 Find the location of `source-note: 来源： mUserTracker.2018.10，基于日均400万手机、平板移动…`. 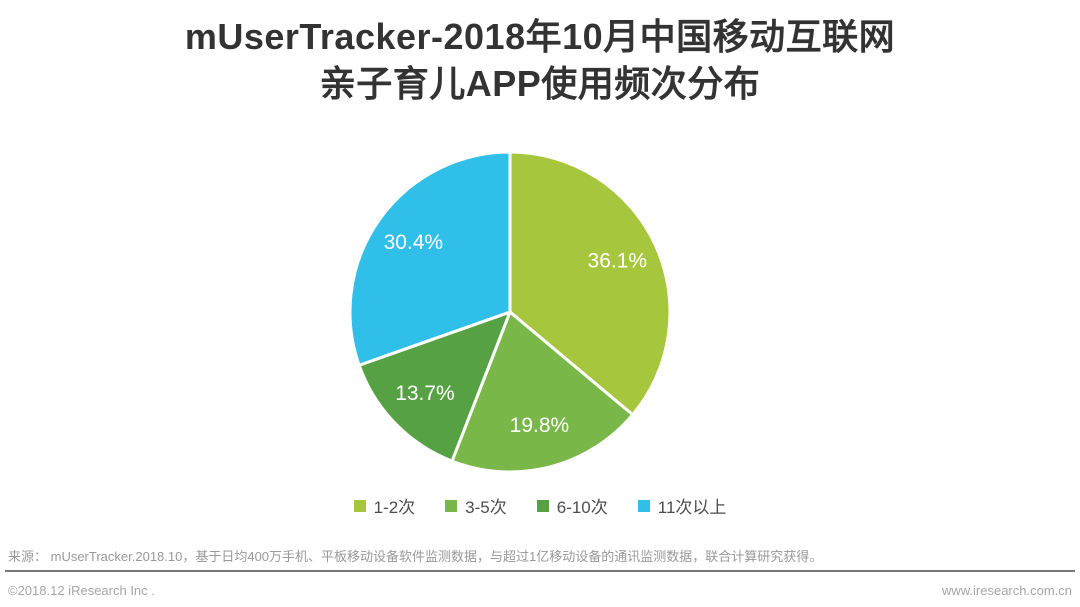

source-note: 来源： mUserTracker.2018.10，基于日均400万手机、平板移动… is located at coordinates (415, 556).